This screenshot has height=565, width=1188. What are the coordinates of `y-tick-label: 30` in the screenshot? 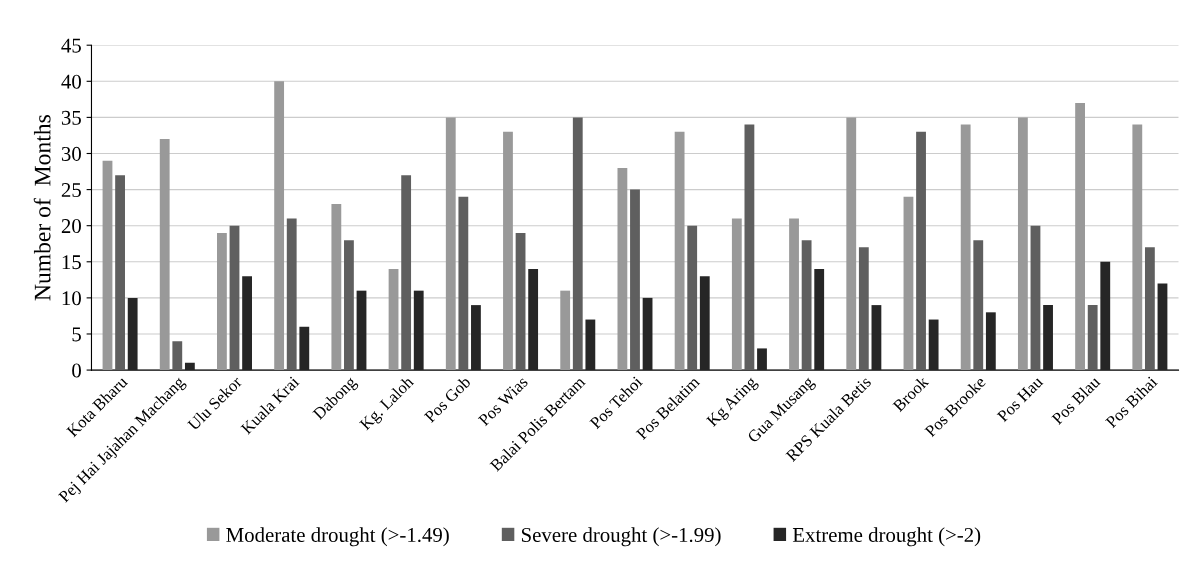 It's located at (71, 153).